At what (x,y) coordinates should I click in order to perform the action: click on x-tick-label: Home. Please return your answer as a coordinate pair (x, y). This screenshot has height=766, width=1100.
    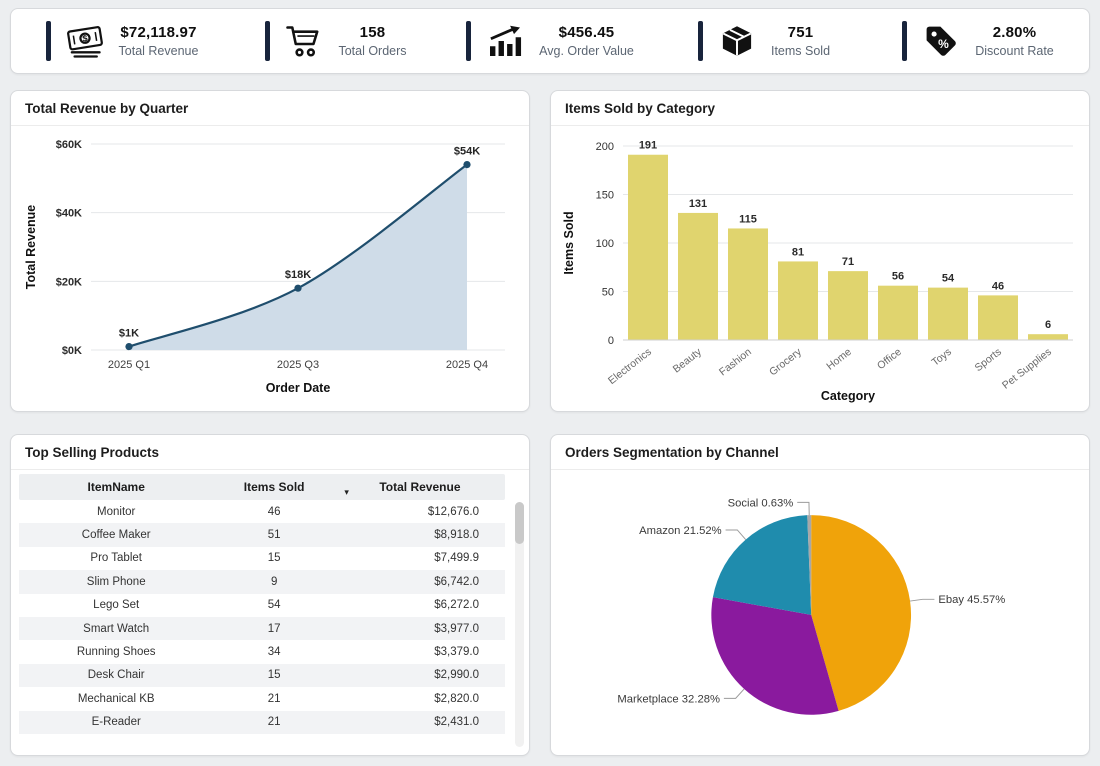
    Looking at the image, I should click on (839, 359).